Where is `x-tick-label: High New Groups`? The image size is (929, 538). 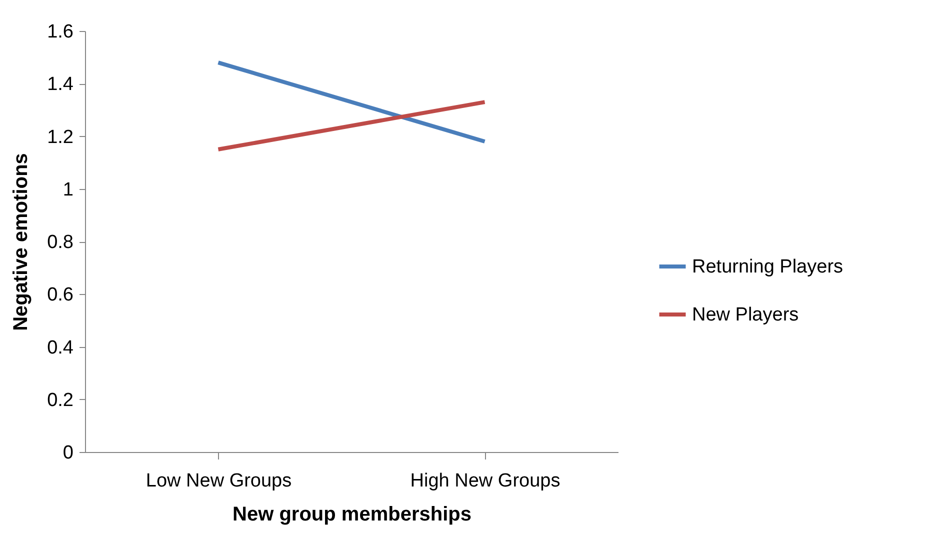
x-tick-label: High New Groups is located at coordinates (485, 481).